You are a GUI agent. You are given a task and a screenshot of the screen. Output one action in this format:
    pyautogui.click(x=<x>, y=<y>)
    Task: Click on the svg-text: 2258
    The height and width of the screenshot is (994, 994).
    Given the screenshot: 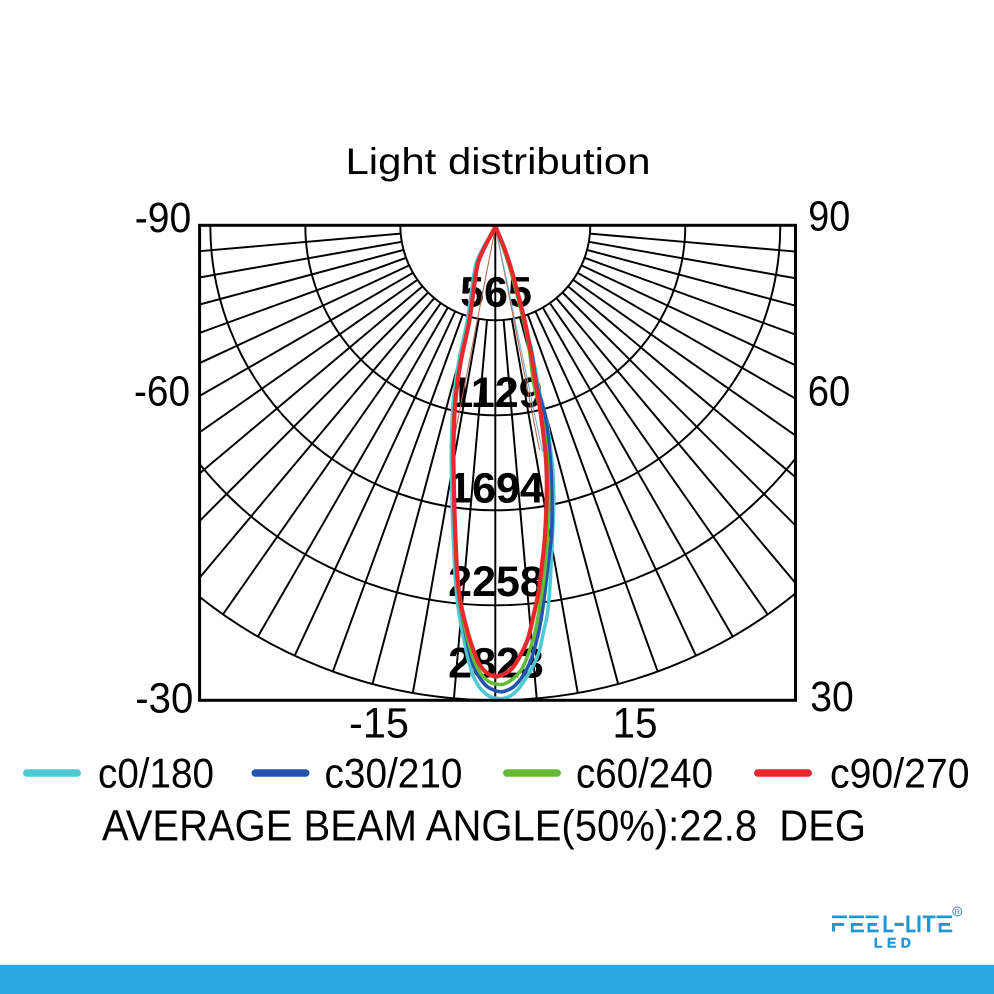 What is the action you would take?
    pyautogui.click(x=496, y=582)
    